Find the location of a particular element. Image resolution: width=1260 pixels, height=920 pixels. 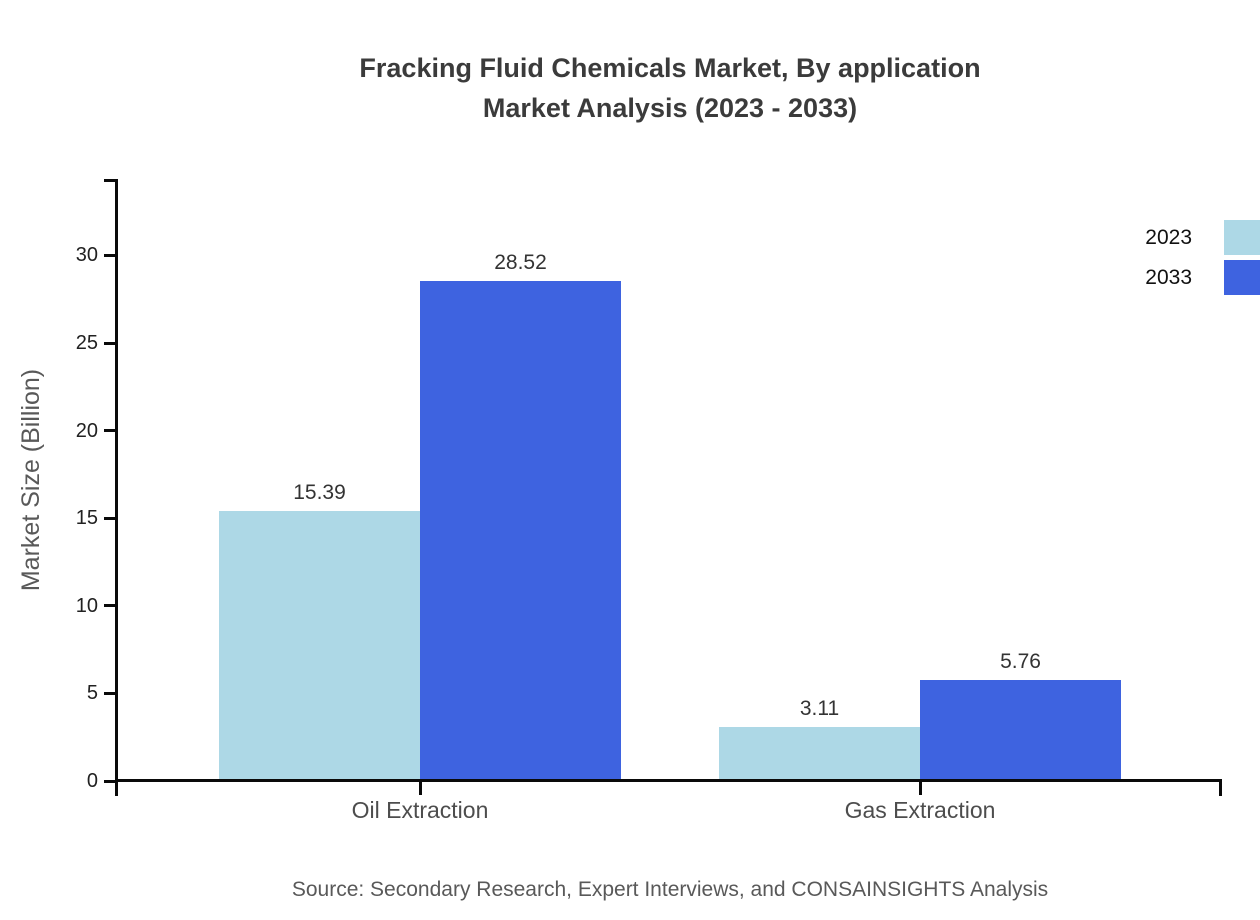

x-tick-mark-oil-extraction is located at coordinates (420, 788).